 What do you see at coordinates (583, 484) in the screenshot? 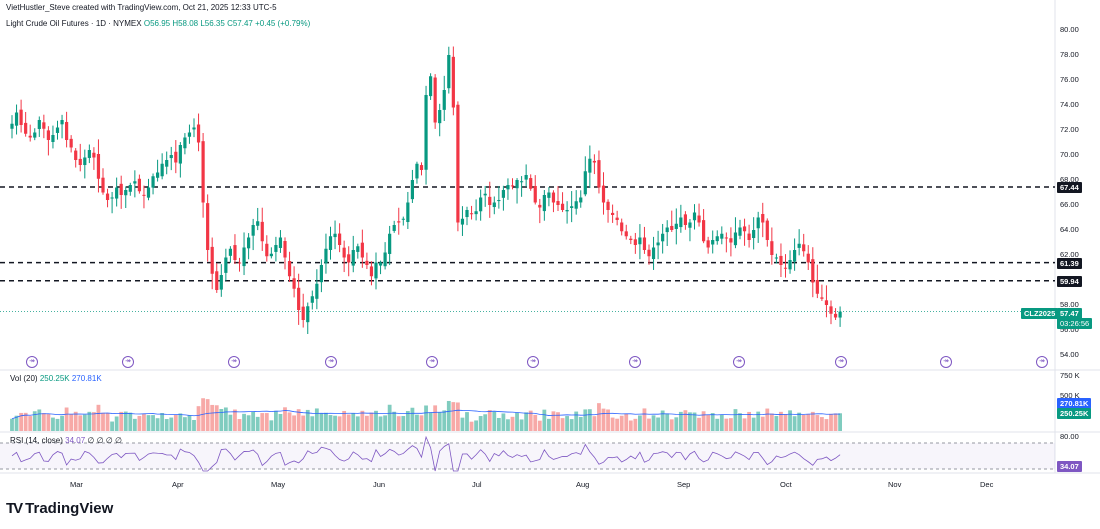
I see `month-label: Aug` at bounding box center [583, 484].